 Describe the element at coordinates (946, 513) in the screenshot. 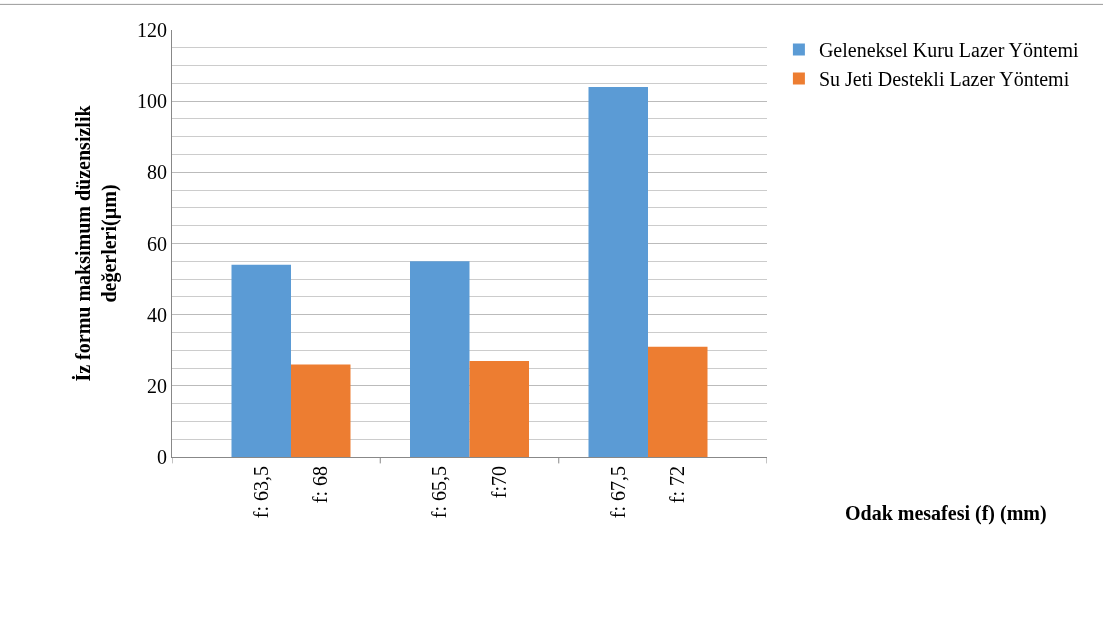

I see `x-axis-title: Odak mesafesi (f) (mm)` at that location.